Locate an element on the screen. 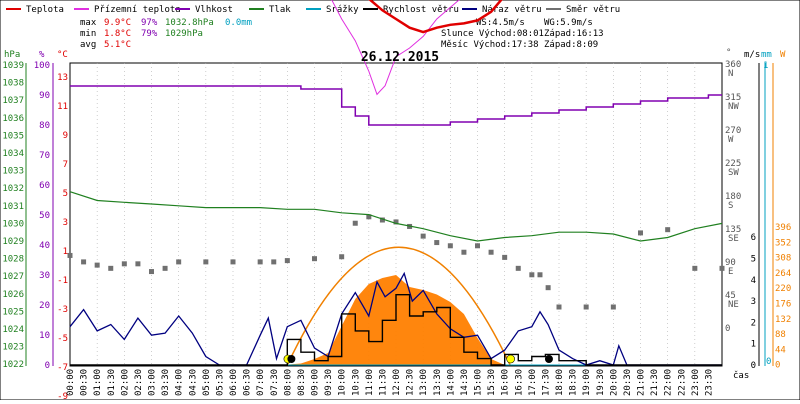 The image size is (800, 404). axis-time-tick: 12:00 is located at coordinates (397, 382).